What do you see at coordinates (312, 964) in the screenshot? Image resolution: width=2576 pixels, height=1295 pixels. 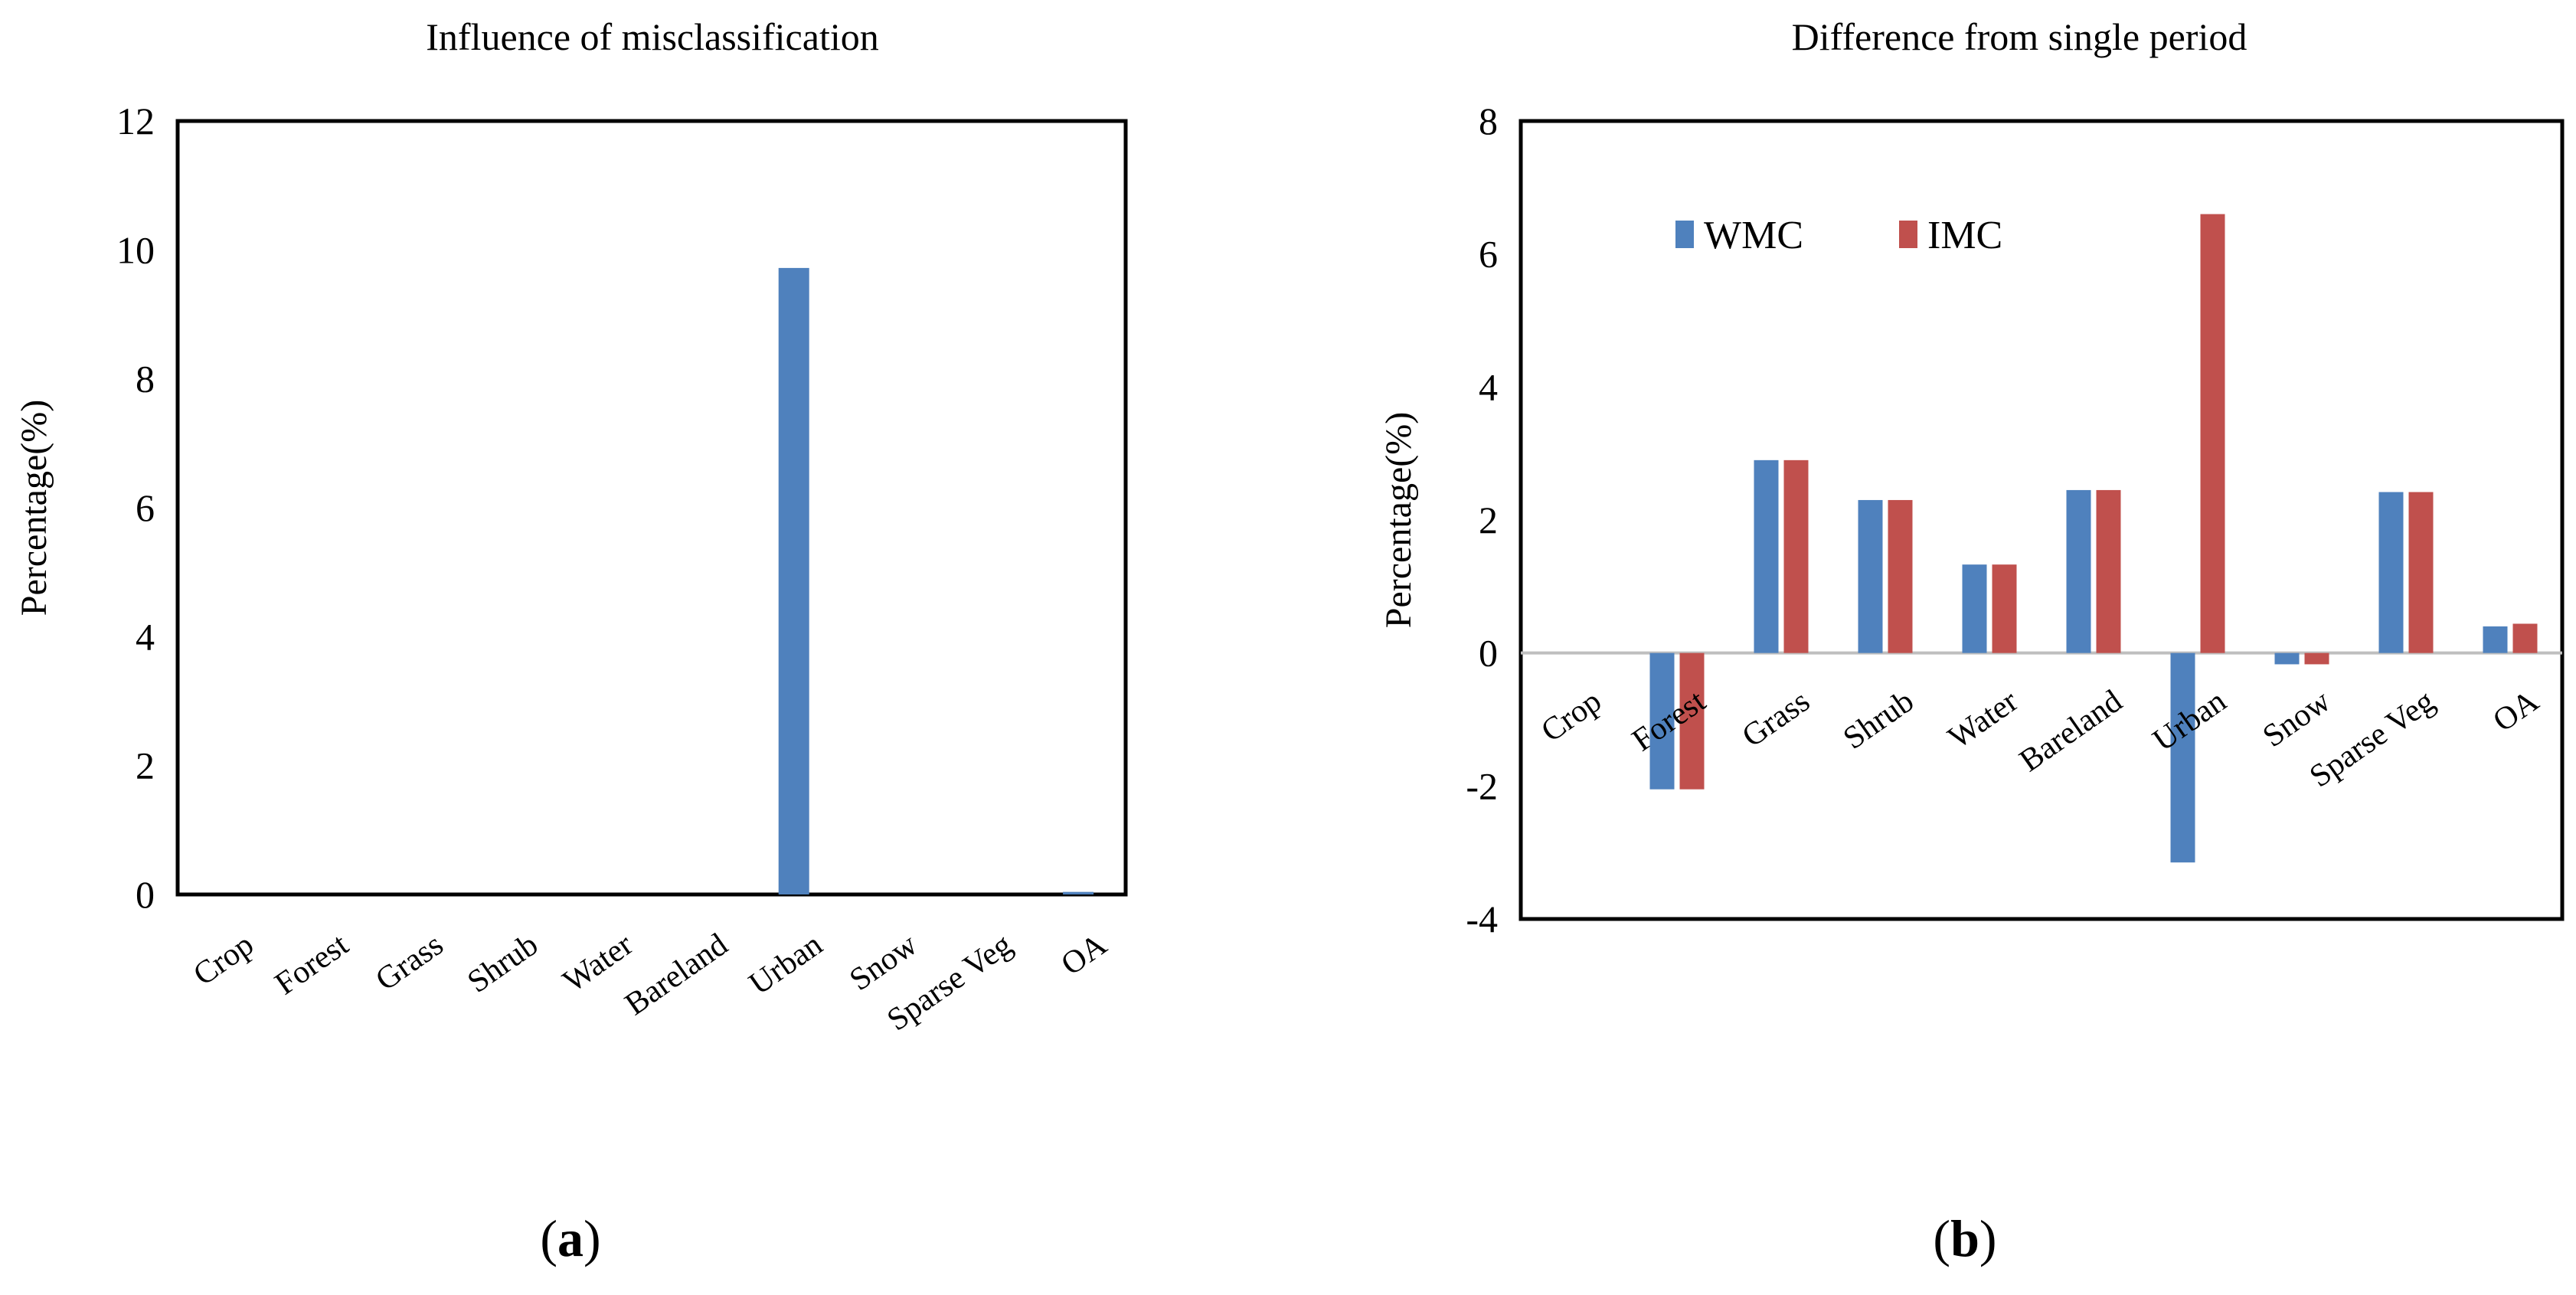 I see `chart-a-category-label: Forest` at bounding box center [312, 964].